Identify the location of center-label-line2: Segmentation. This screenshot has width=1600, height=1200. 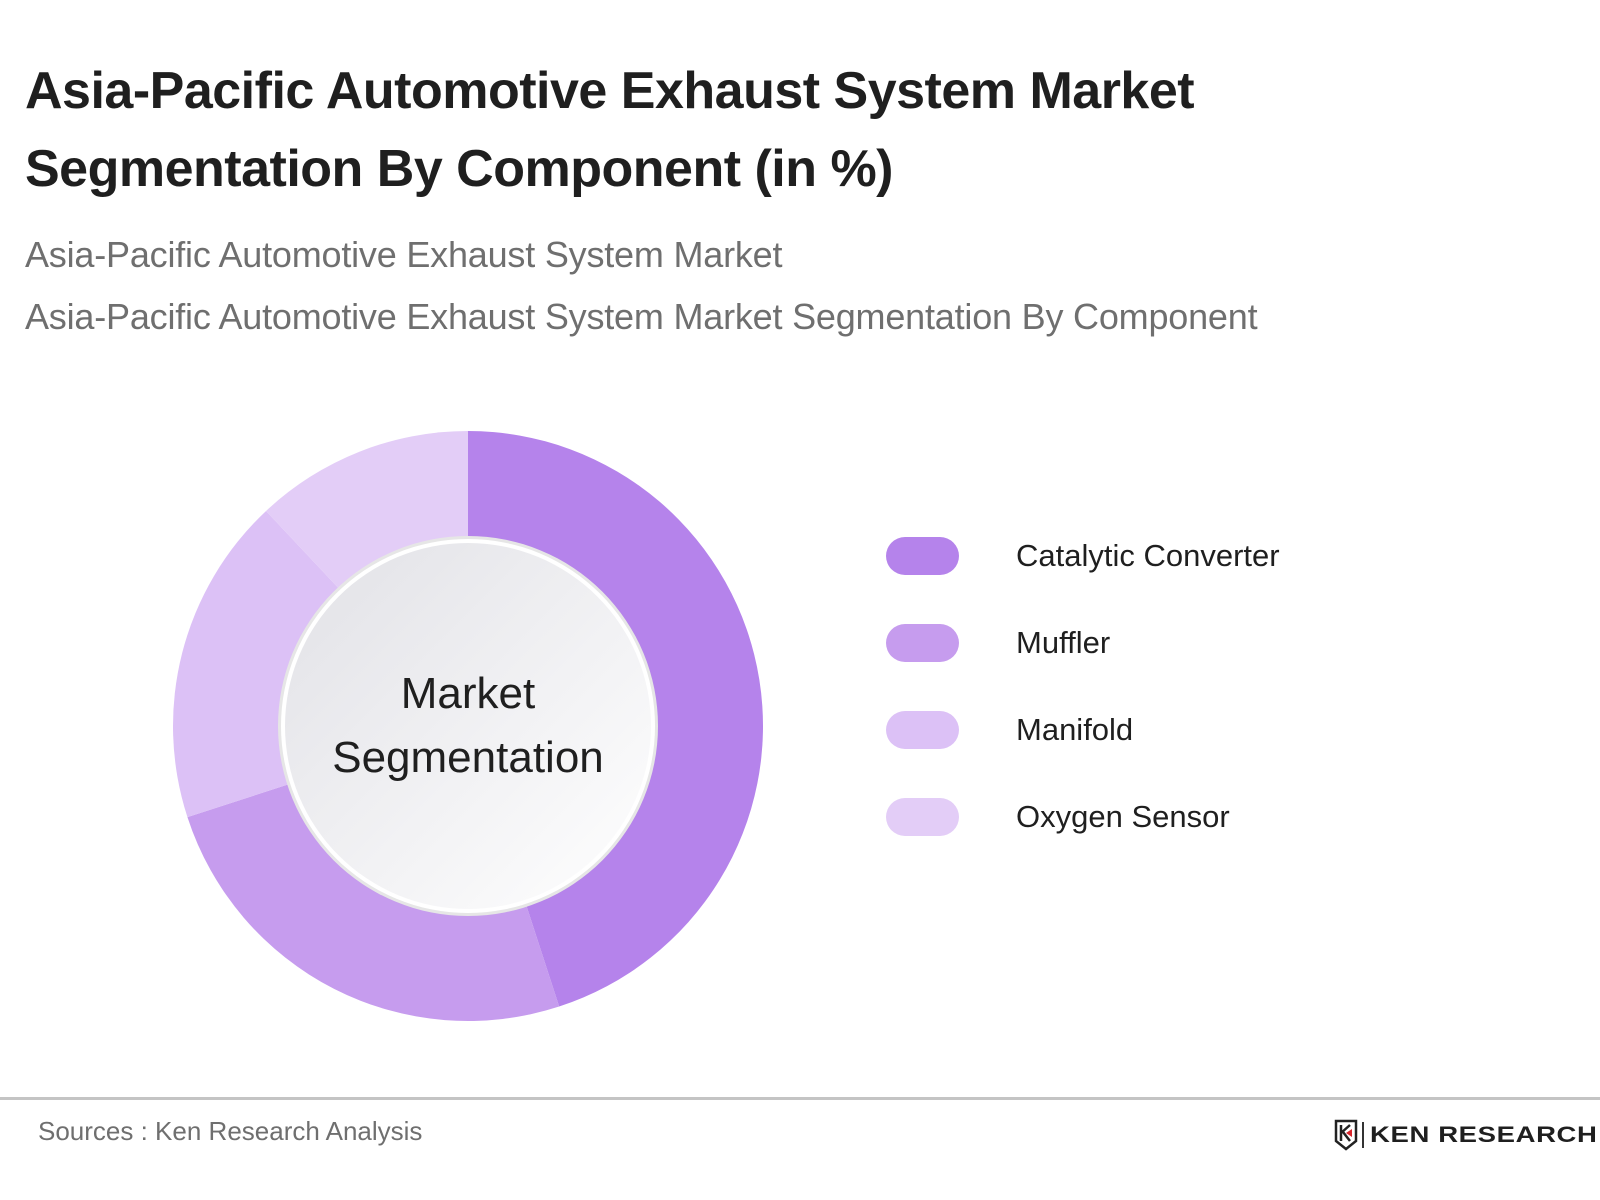
(468, 757).